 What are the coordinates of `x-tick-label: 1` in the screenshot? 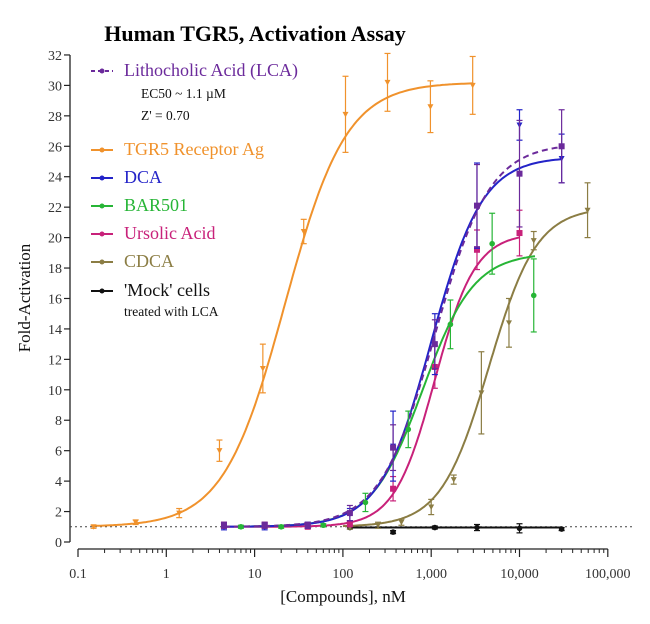 It's located at (166, 574).